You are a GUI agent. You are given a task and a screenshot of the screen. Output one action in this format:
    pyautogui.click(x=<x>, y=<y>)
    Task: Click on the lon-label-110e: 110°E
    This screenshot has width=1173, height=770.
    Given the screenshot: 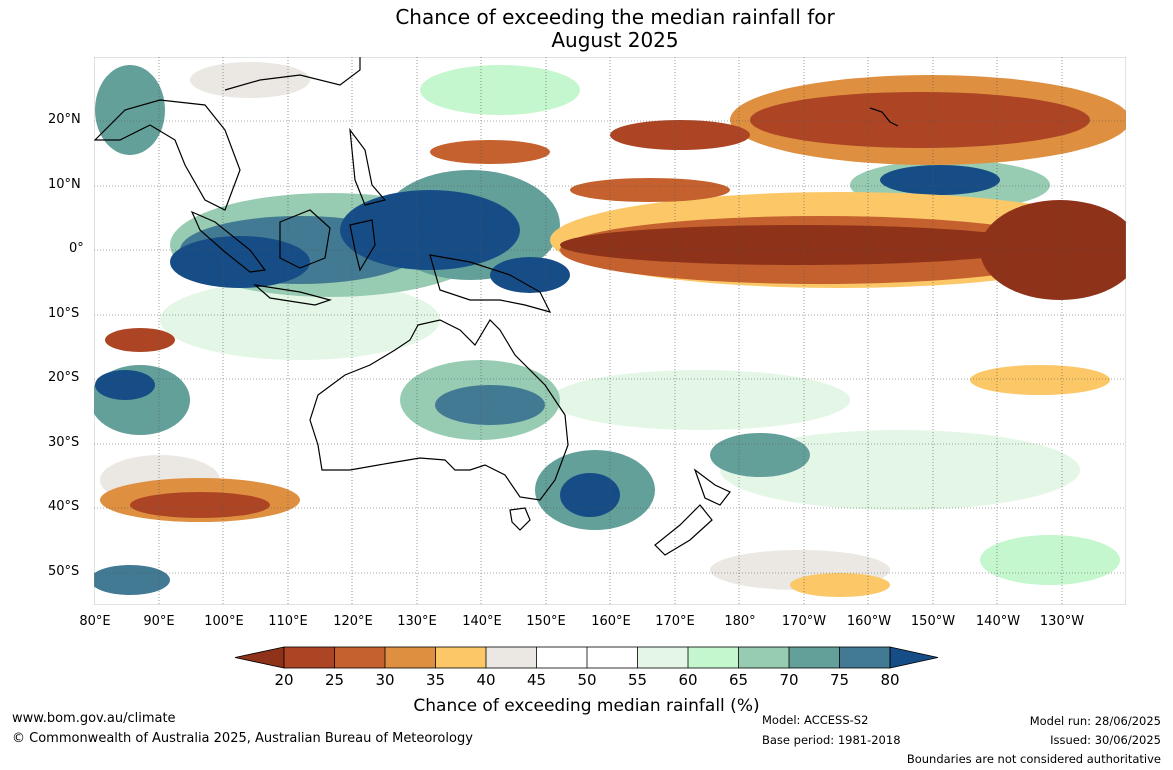 What is the action you would take?
    pyautogui.click(x=288, y=621)
    